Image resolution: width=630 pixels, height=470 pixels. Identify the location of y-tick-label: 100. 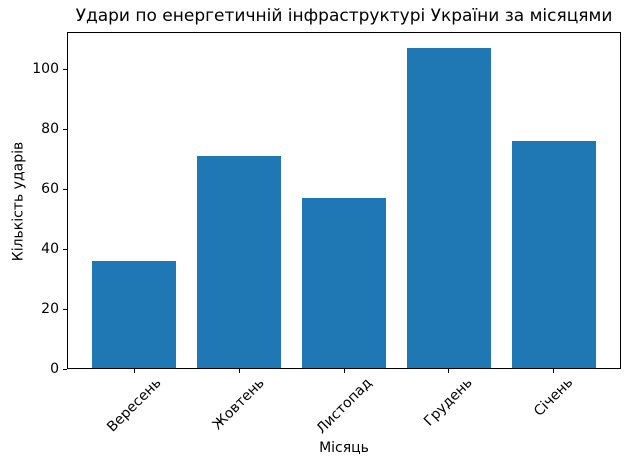
(45, 69).